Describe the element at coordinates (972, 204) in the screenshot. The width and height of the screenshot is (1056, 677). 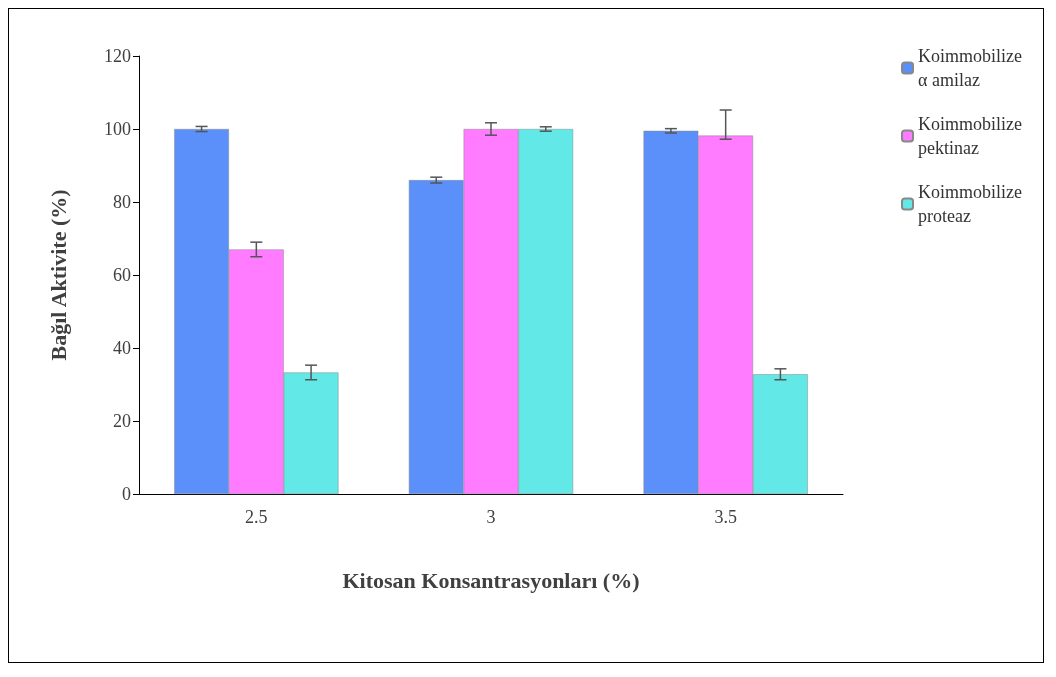
I see `legend-label: Koimmobilize proteaz` at that location.